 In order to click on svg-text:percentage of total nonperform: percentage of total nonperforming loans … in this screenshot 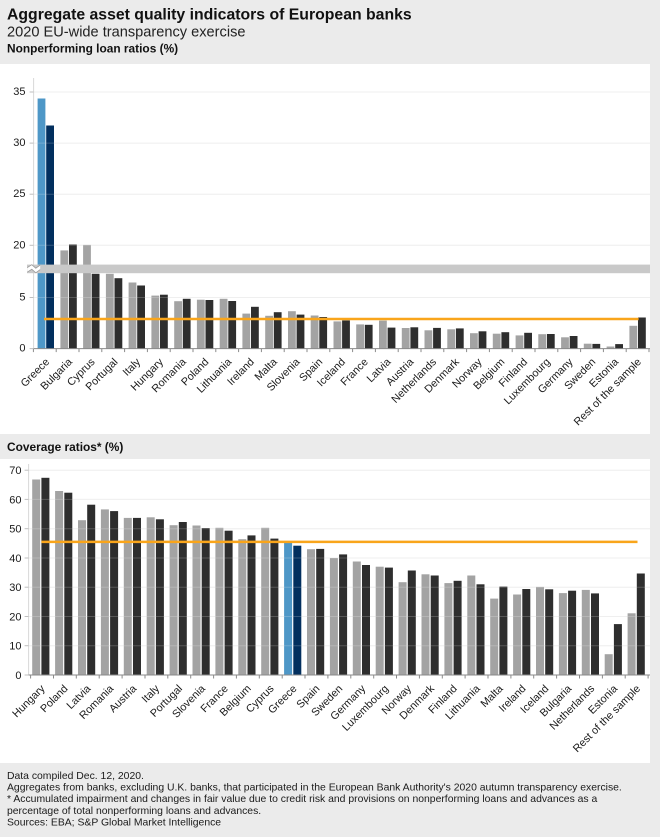, I will do `click(134, 811)`.